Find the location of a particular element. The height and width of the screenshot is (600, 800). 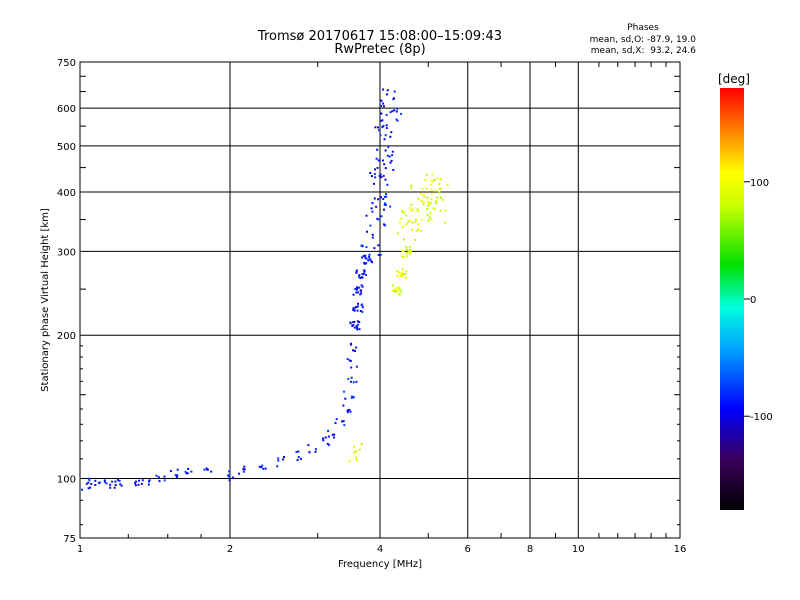

y-tick-label: 75 is located at coordinates (69, 539).